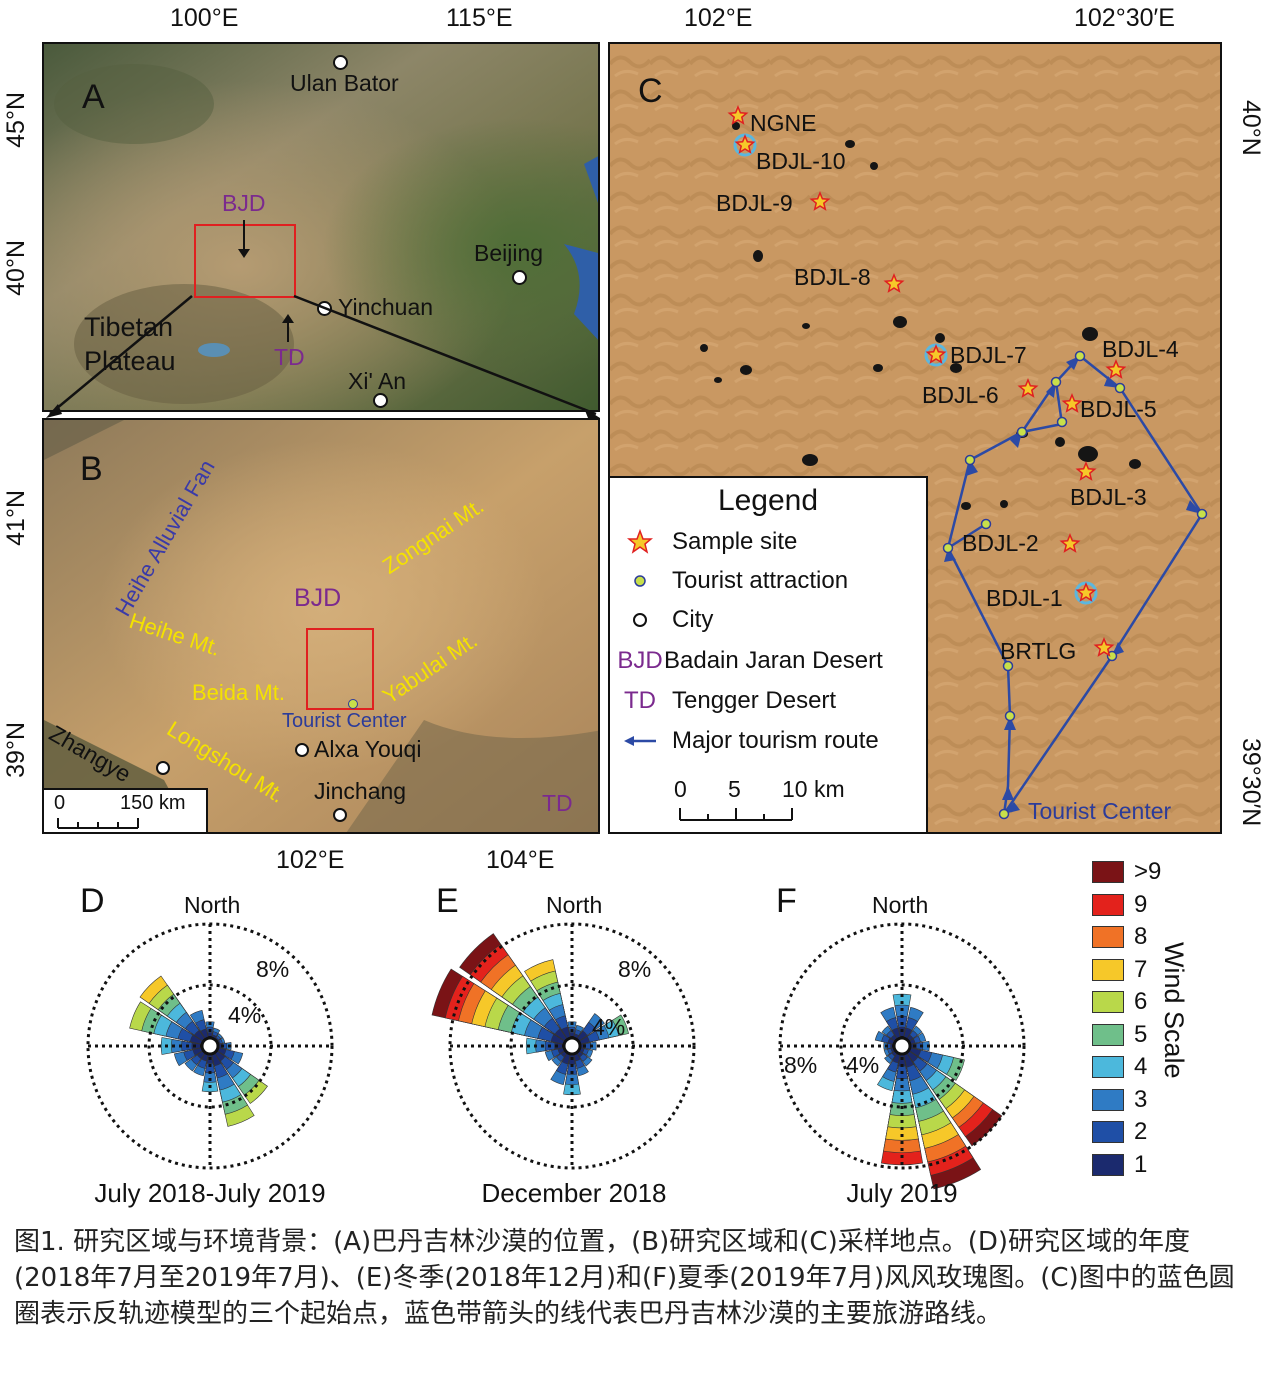 Image resolution: width=1268 pixels, height=1385 pixels. Describe the element at coordinates (813, 789) in the screenshot. I see `legend-scale-10: 10 km` at that location.